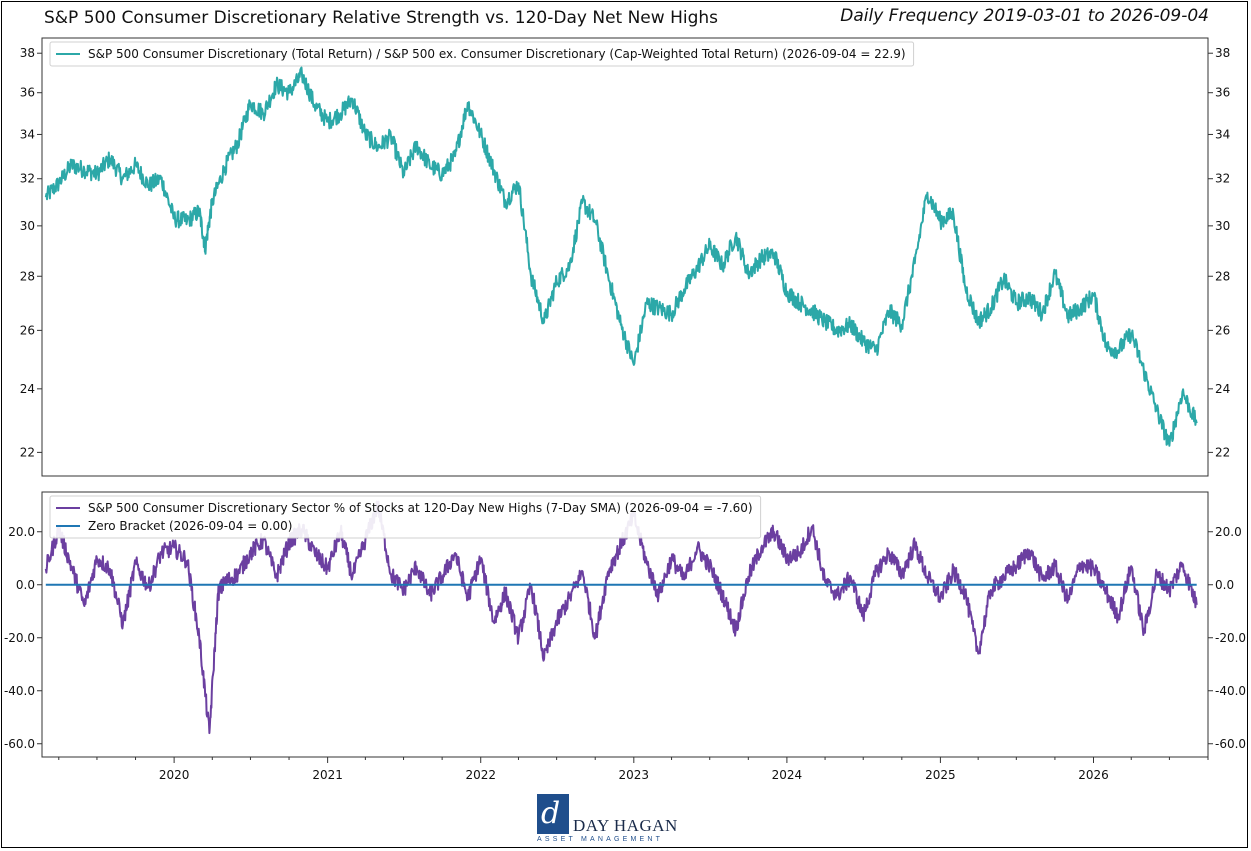 The width and height of the screenshot is (1251, 851). I want to click on y-tick-label-right: 38, so click(1222, 53).